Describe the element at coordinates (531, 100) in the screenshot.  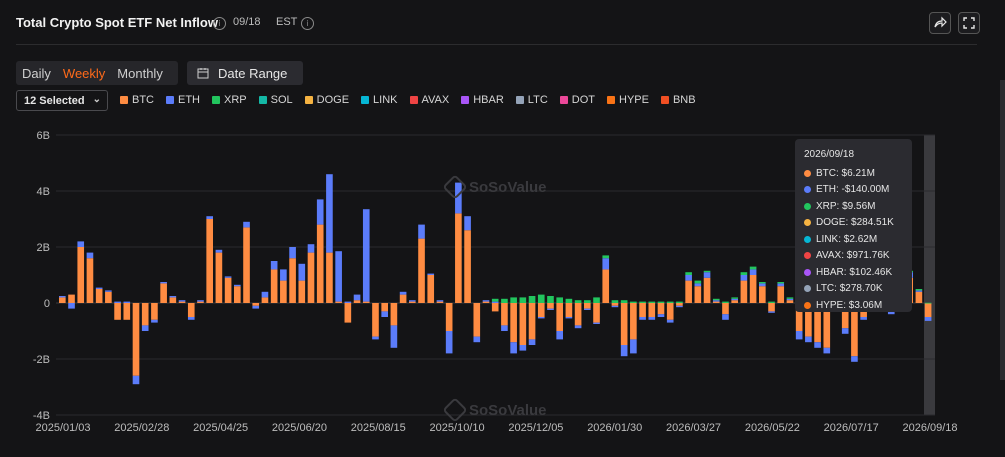
I see `legend-item-ltc: LTC` at that location.